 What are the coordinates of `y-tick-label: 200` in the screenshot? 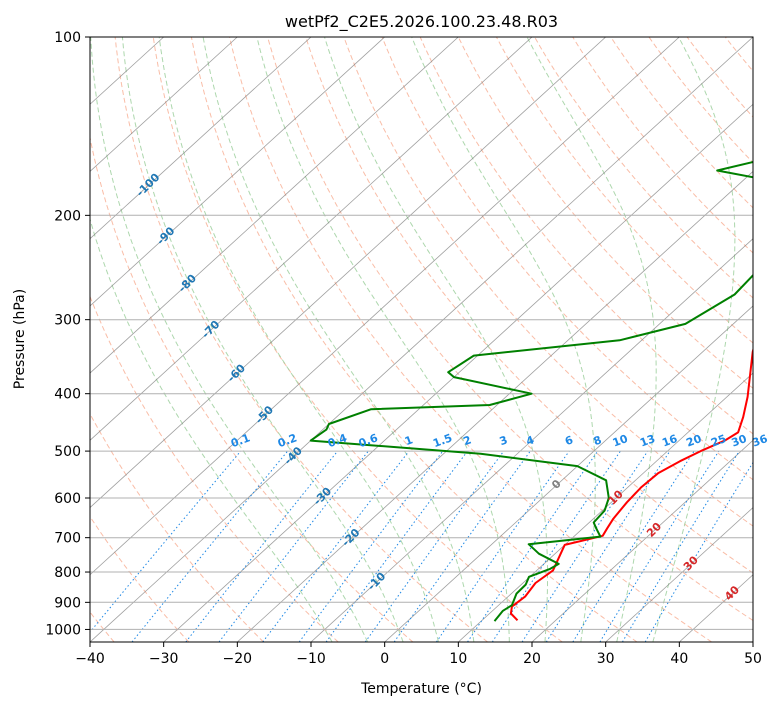 It's located at (67, 216).